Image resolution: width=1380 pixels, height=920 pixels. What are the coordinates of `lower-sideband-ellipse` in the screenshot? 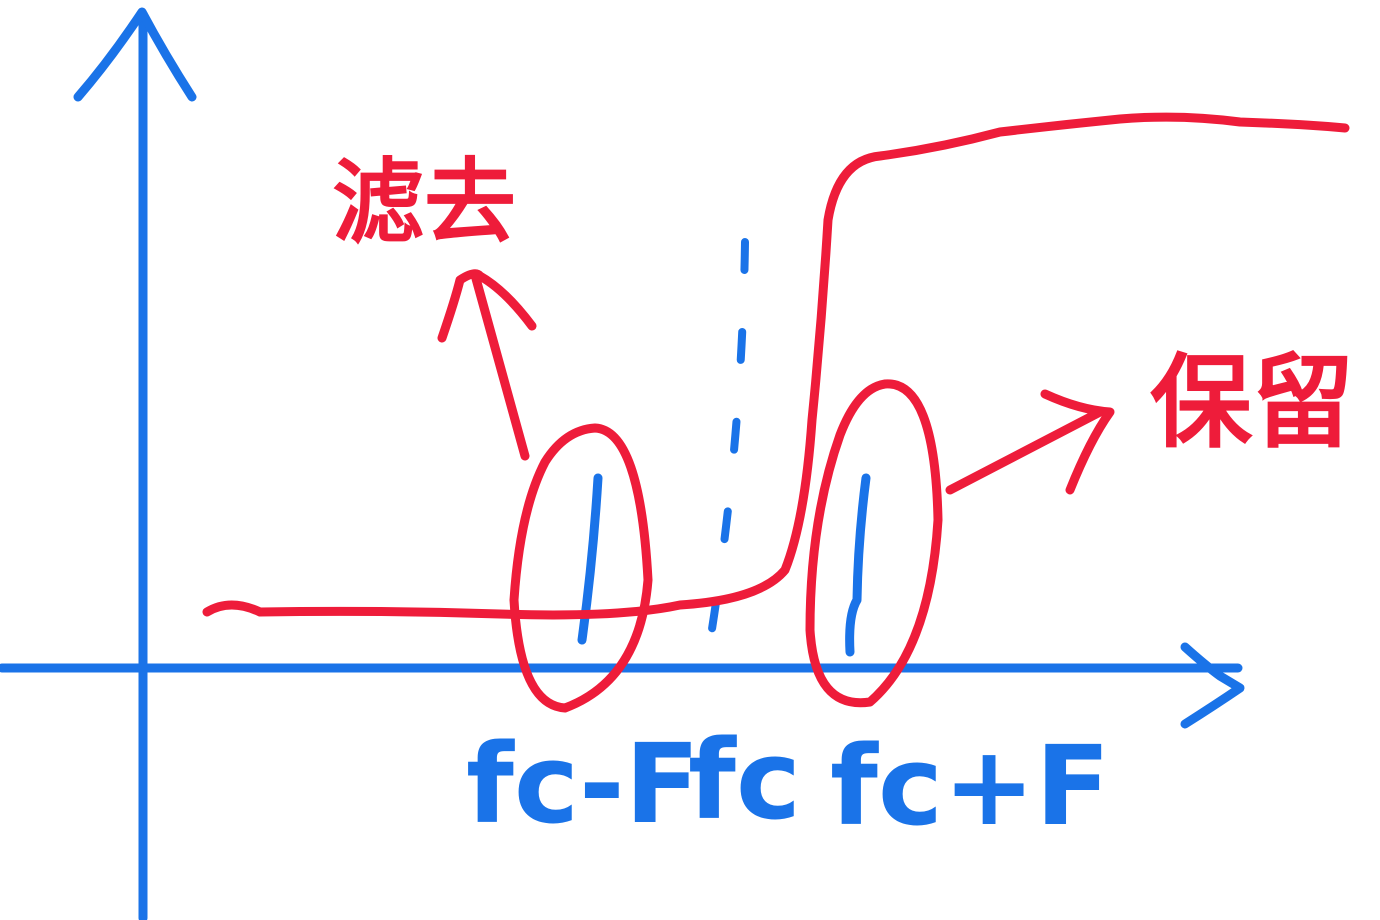 It's located at (581, 568).